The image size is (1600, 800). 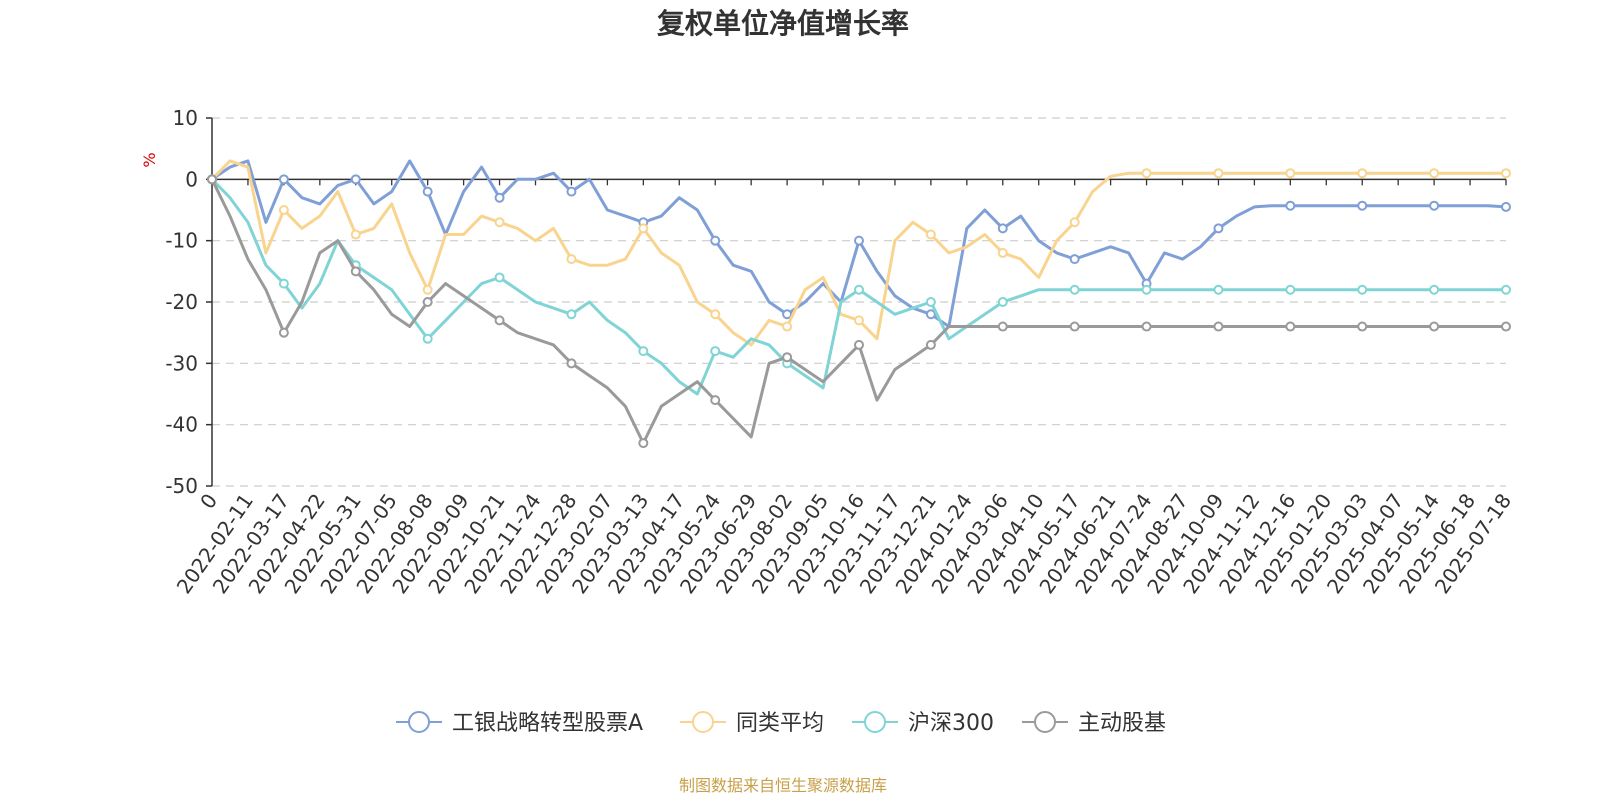 I want to click on legend-item: 沪深300, so click(x=923, y=723).